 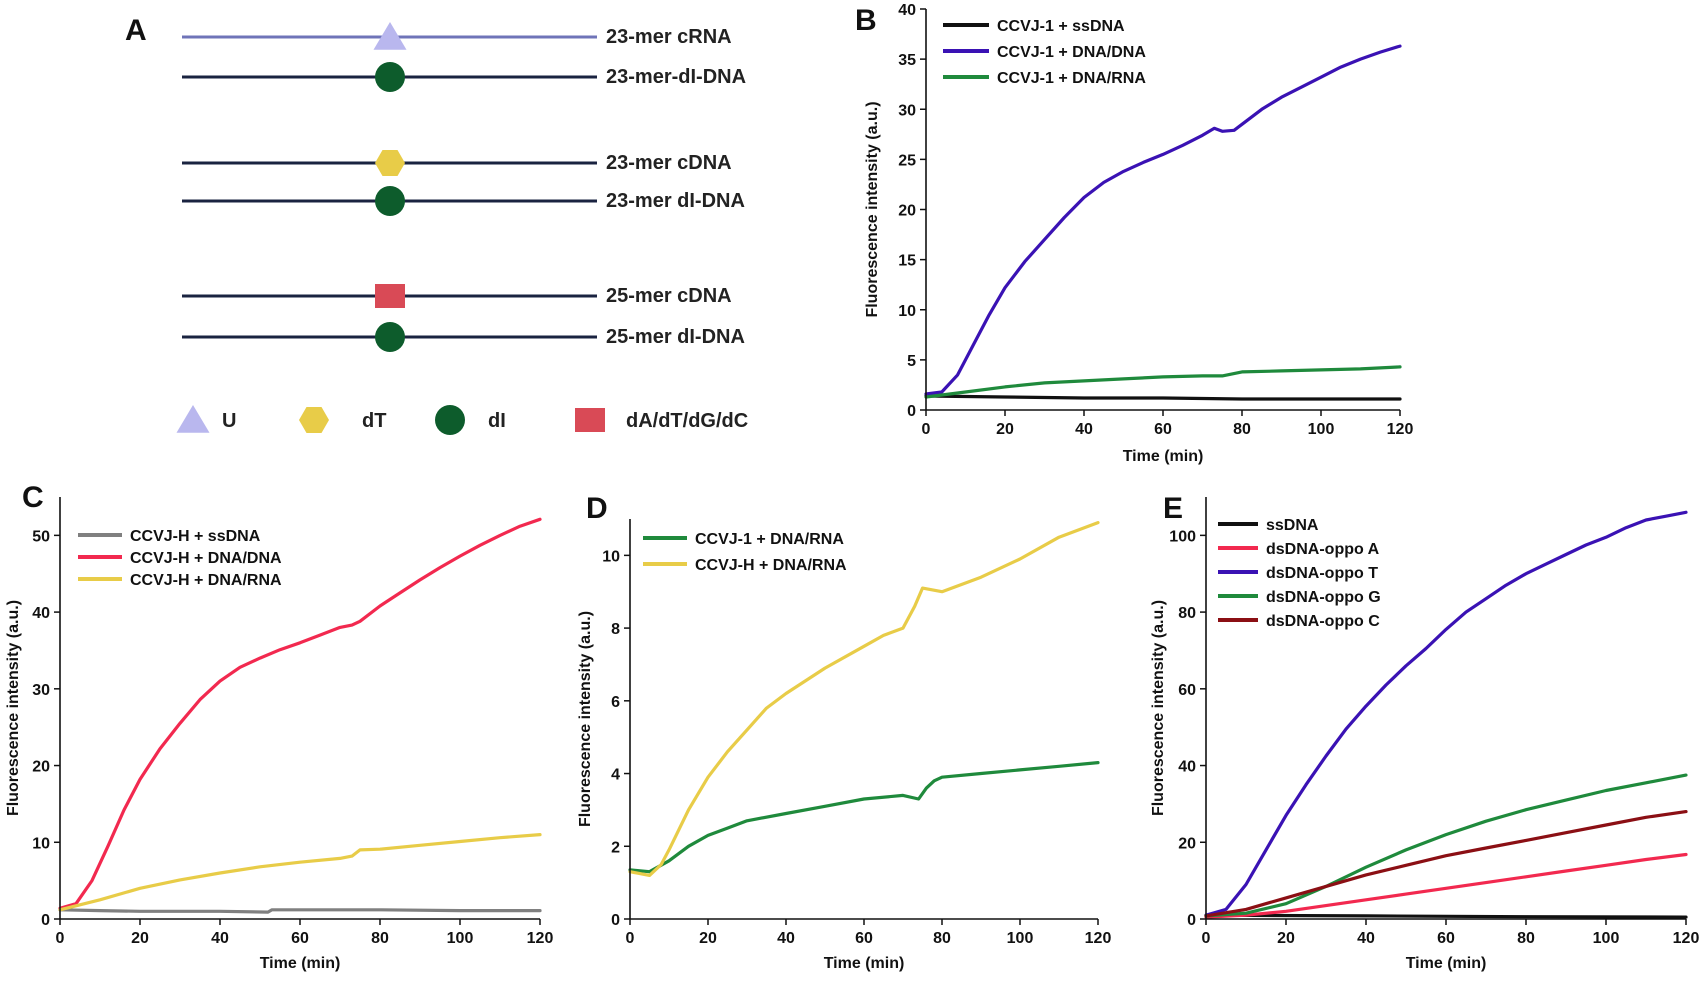 What do you see at coordinates (229, 421) in the screenshot?
I see `legend-label: U` at bounding box center [229, 421].